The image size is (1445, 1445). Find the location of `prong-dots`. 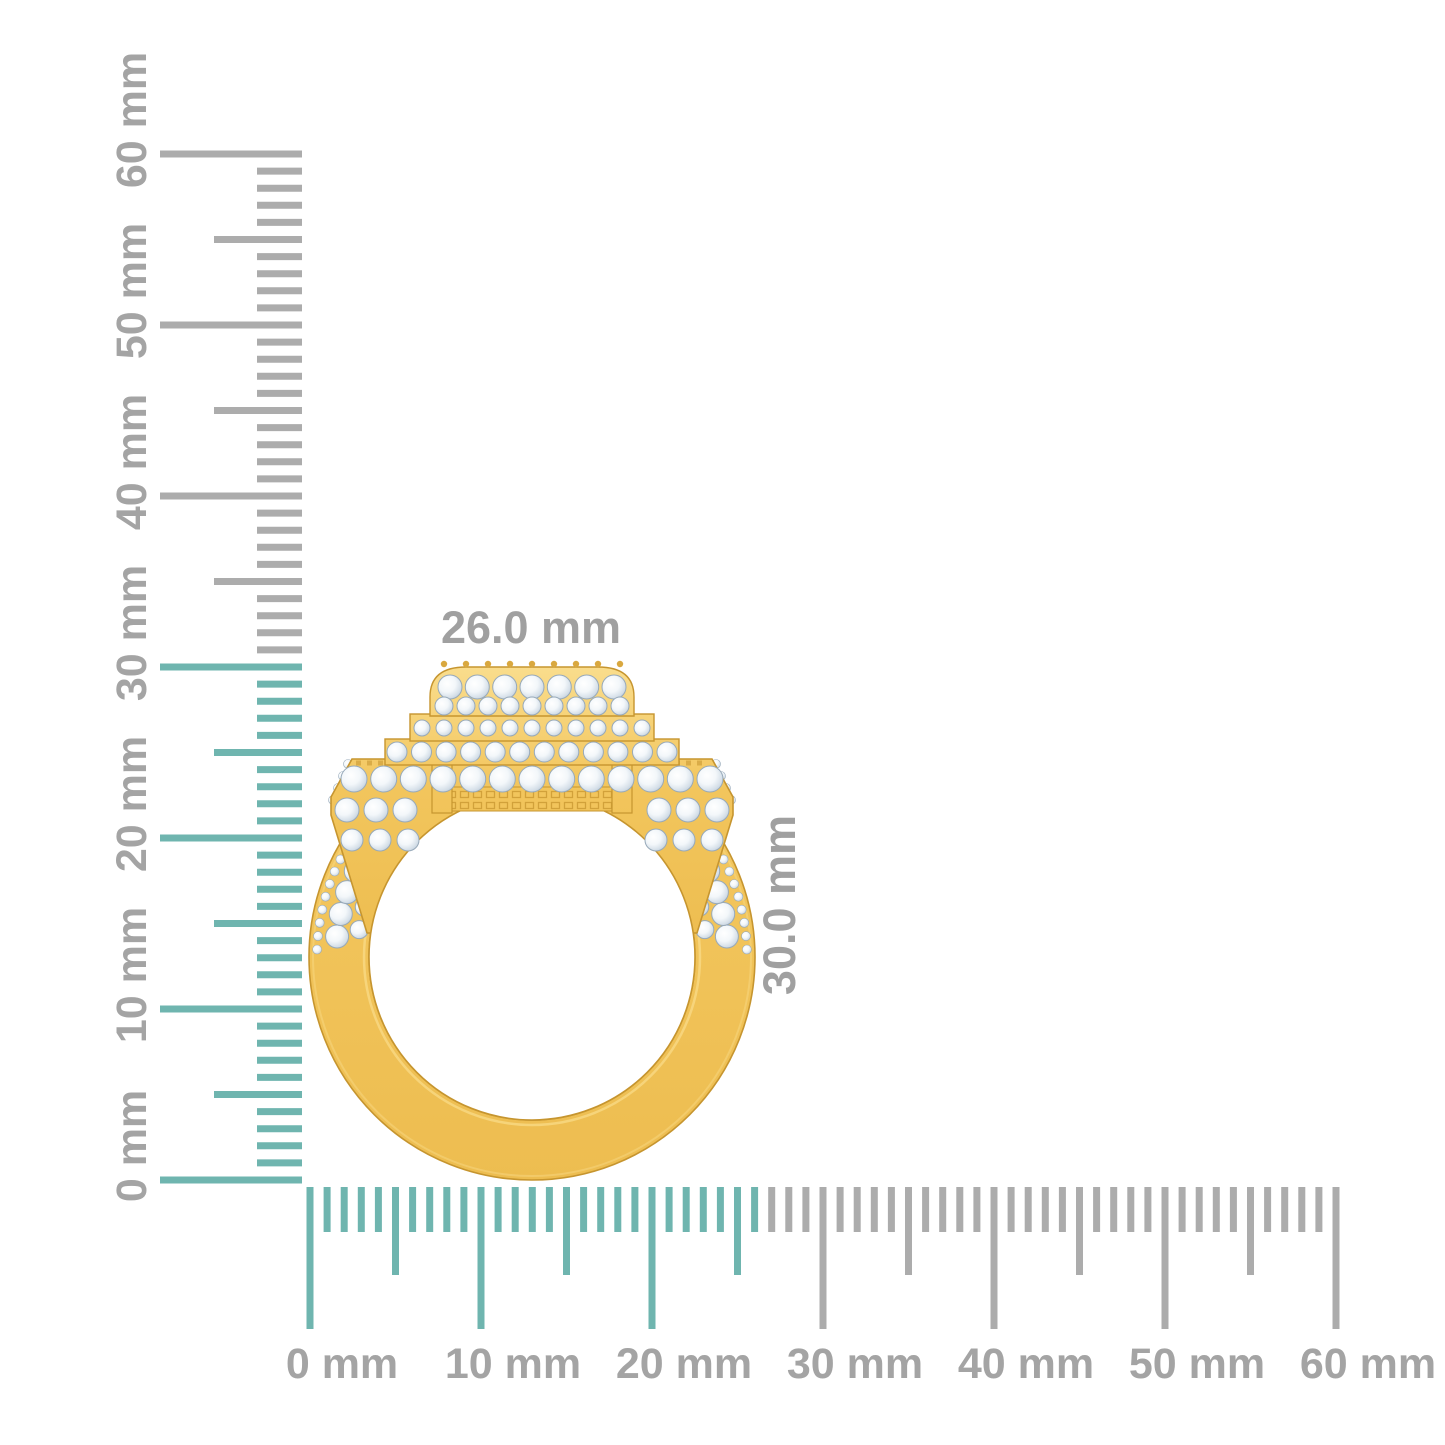

prong-dots is located at coordinates (532, 664).